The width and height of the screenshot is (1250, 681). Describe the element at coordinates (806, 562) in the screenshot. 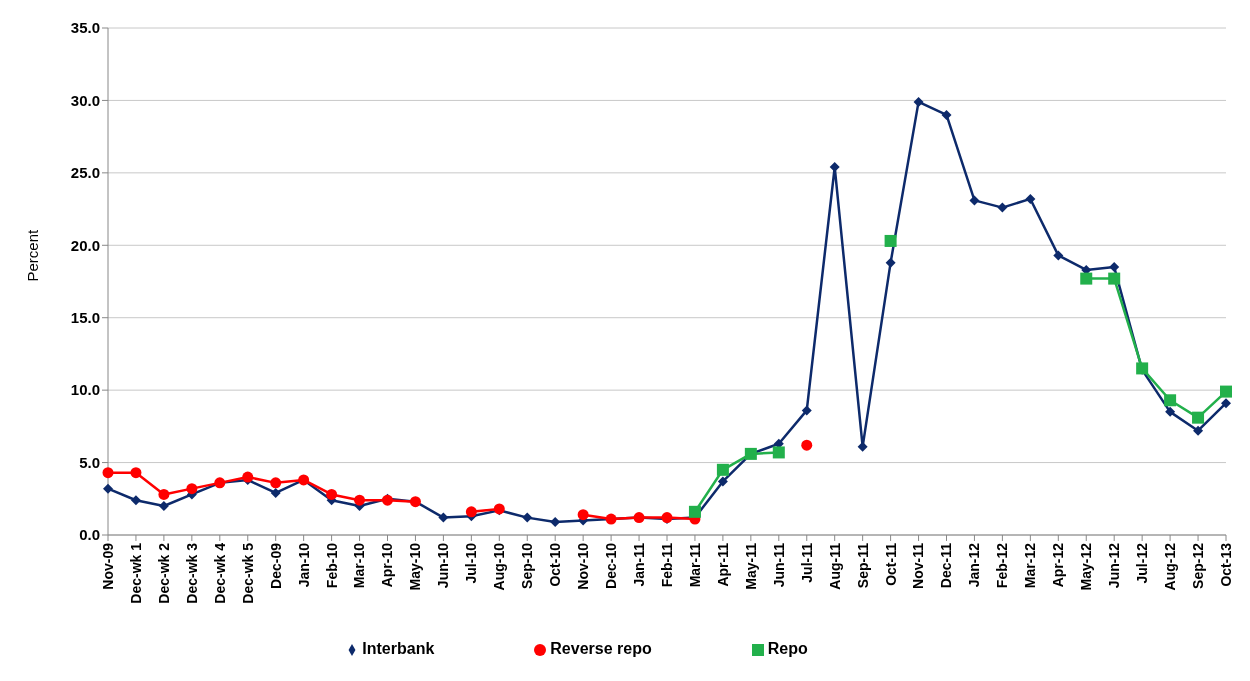

I see `x-tick-label: Jul-11` at that location.